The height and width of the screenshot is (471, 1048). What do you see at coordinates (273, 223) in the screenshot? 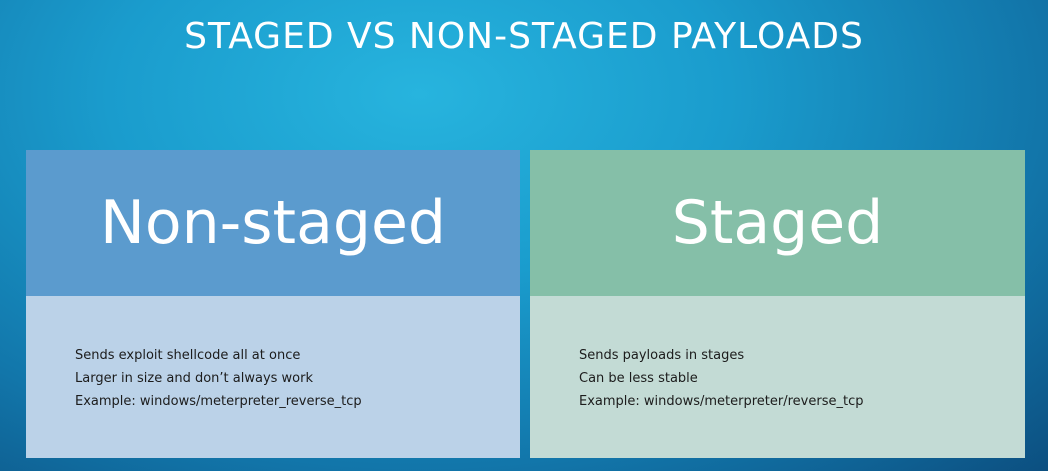
I see `non-staged-heading: Non-staged` at bounding box center [273, 223].